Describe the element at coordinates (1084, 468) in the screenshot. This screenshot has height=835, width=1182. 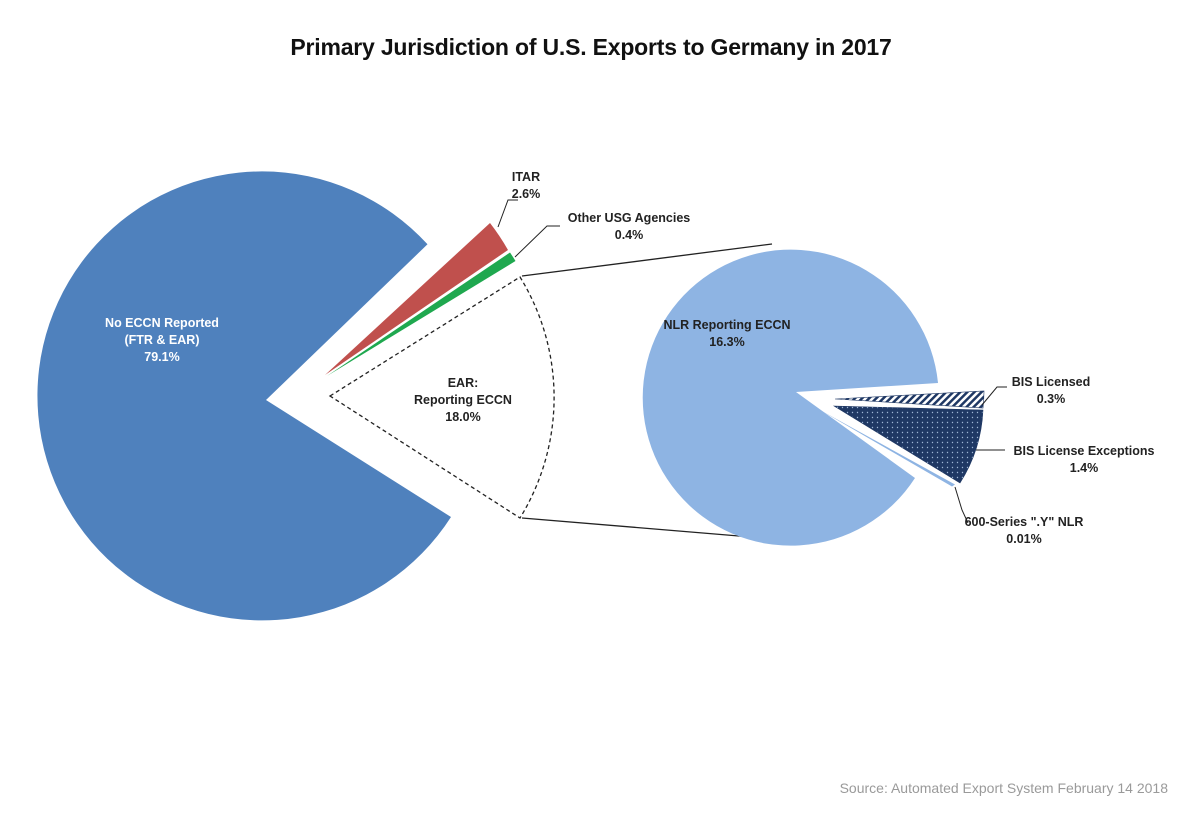
I see `data-label-bis-license-exceptions-line: 1.4%` at that location.